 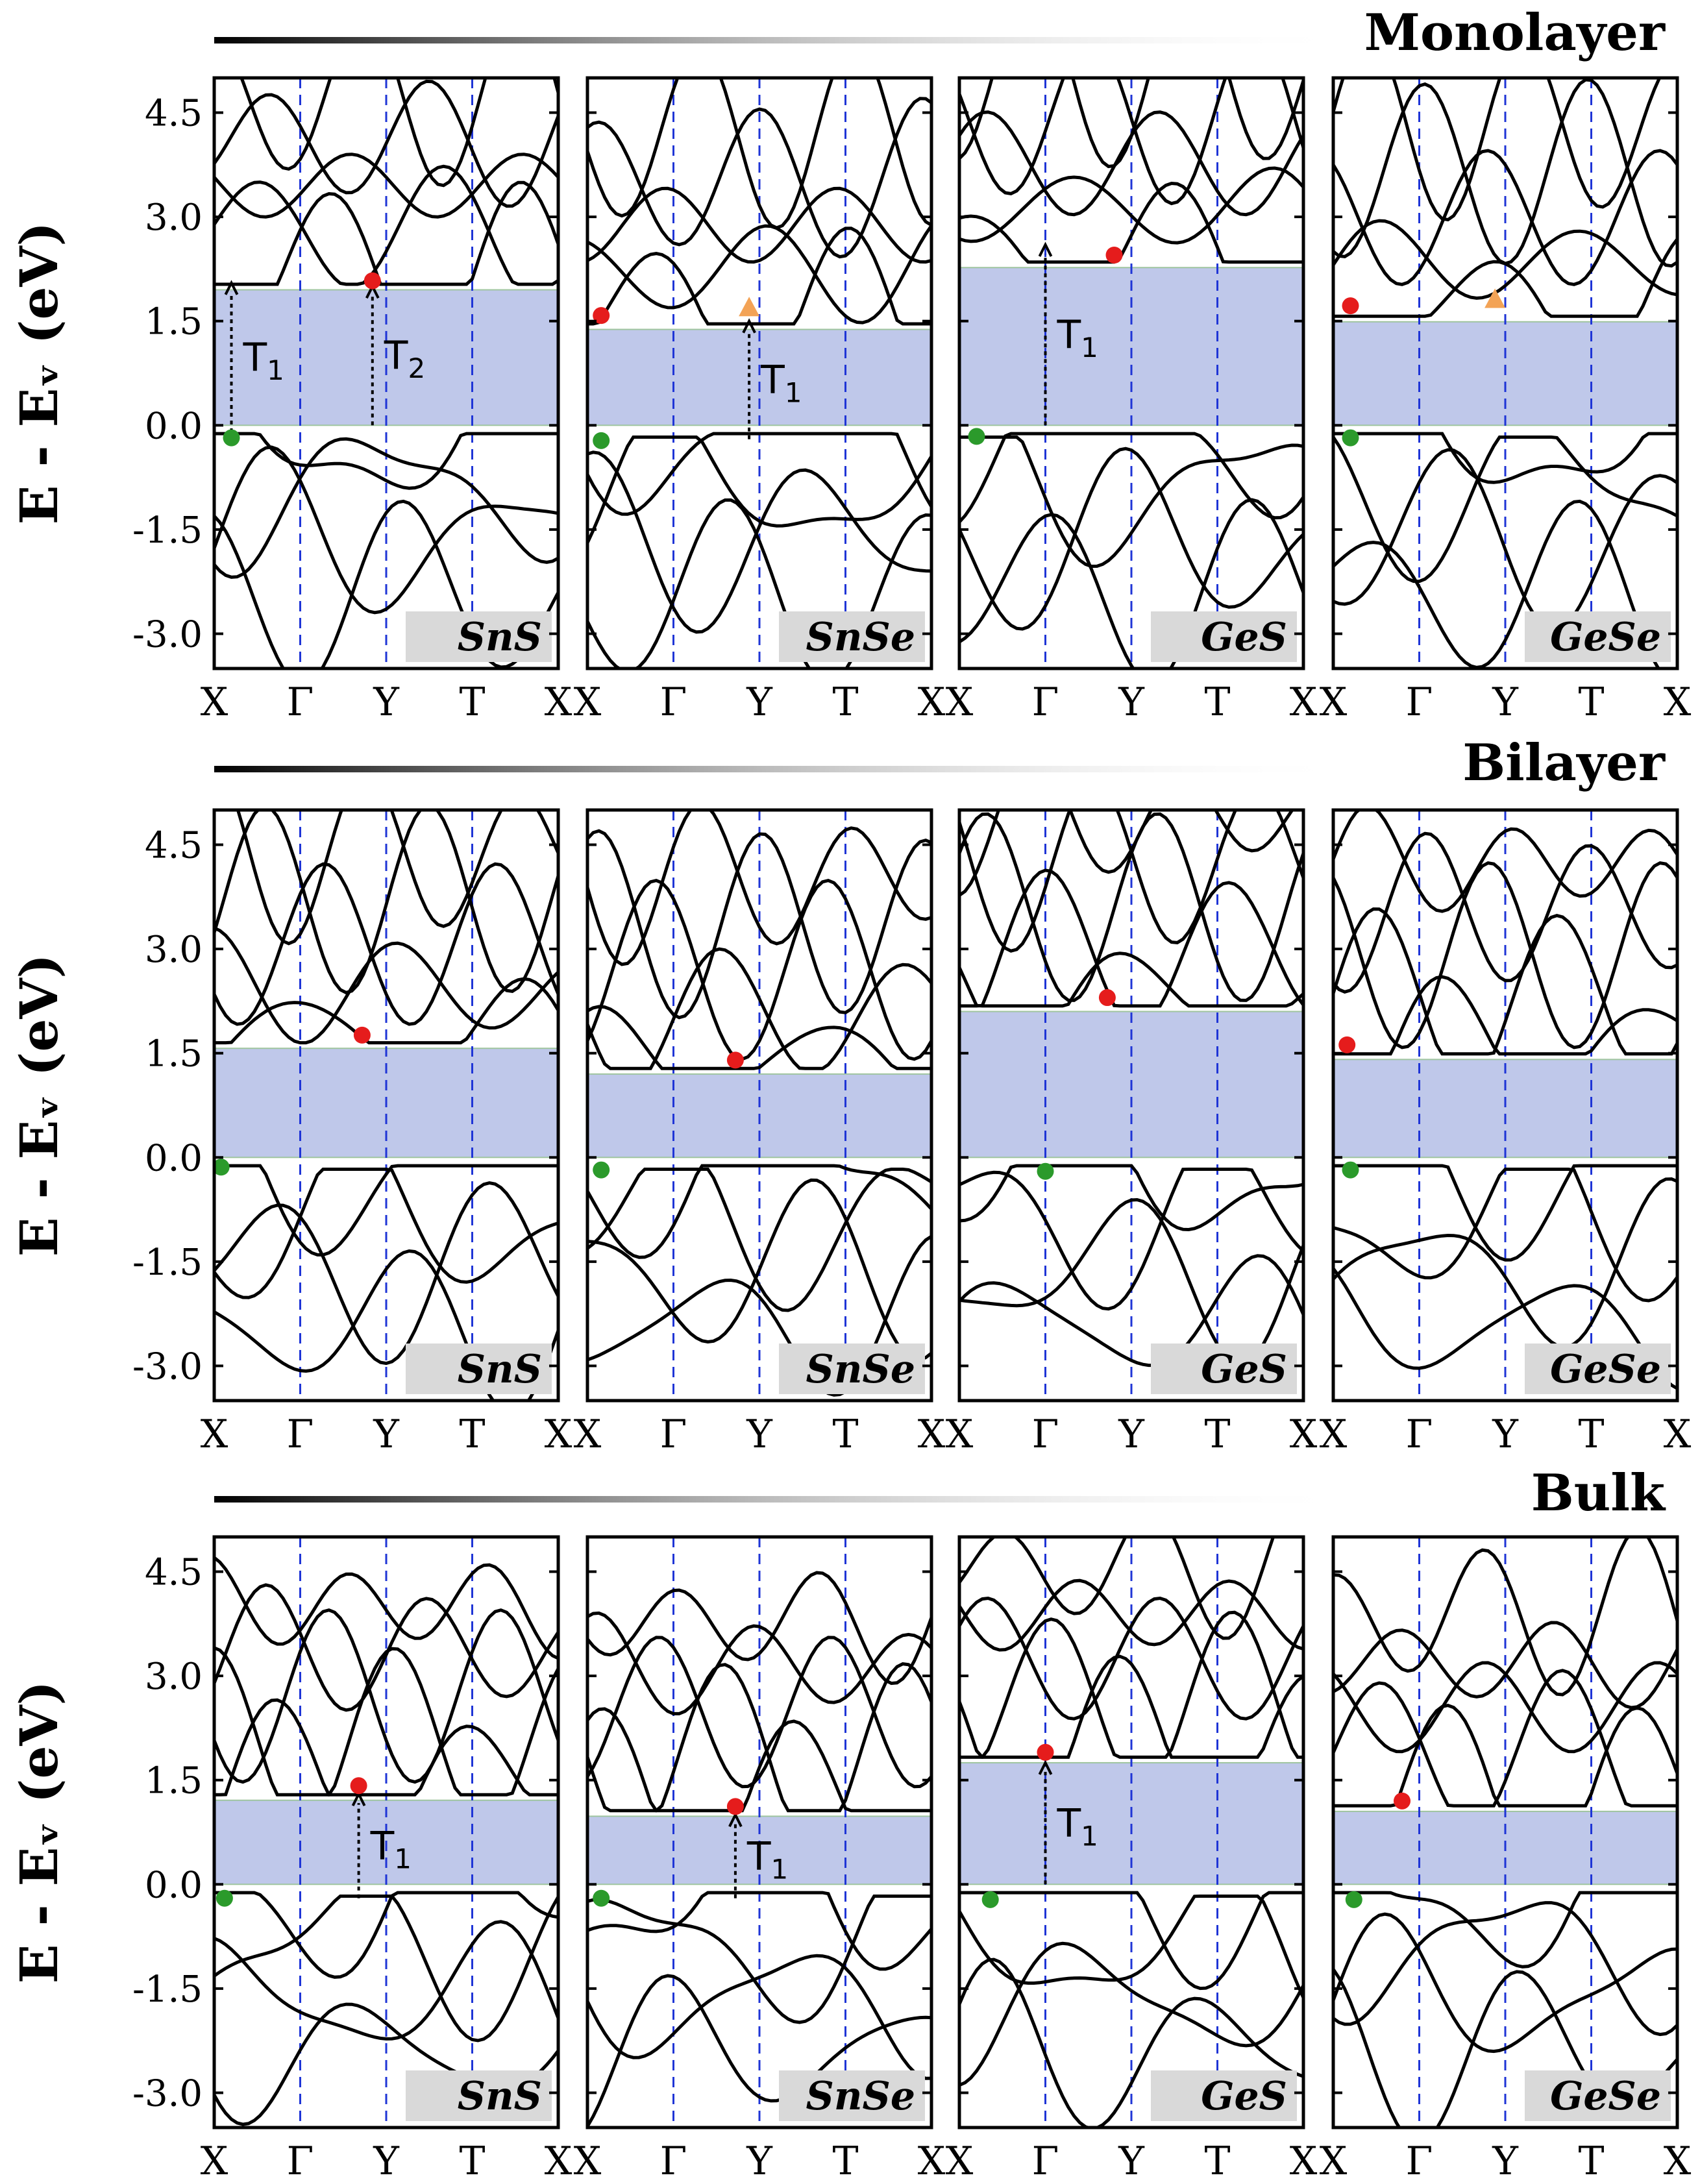 I want to click on y-tick-label: 0.0, so click(x=174, y=1158).